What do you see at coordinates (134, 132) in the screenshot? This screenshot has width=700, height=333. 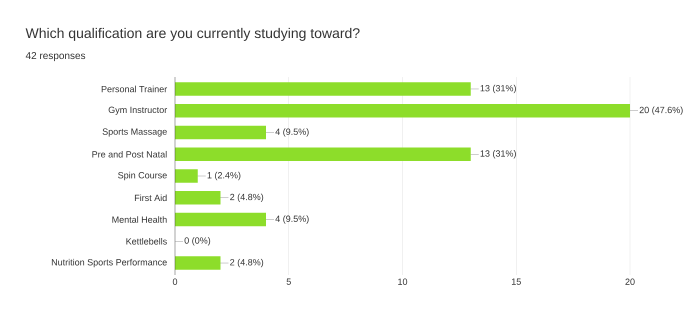 I see `y-tick-label: Sports Massage` at bounding box center [134, 132].